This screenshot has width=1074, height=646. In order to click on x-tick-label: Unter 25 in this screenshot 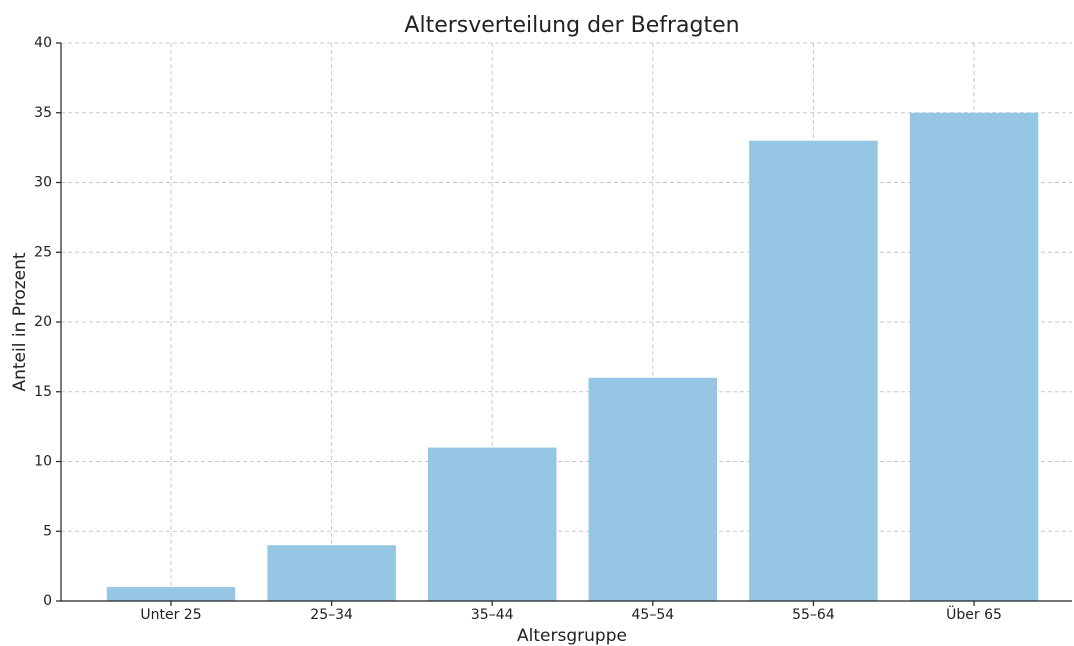, I will do `click(170, 615)`.